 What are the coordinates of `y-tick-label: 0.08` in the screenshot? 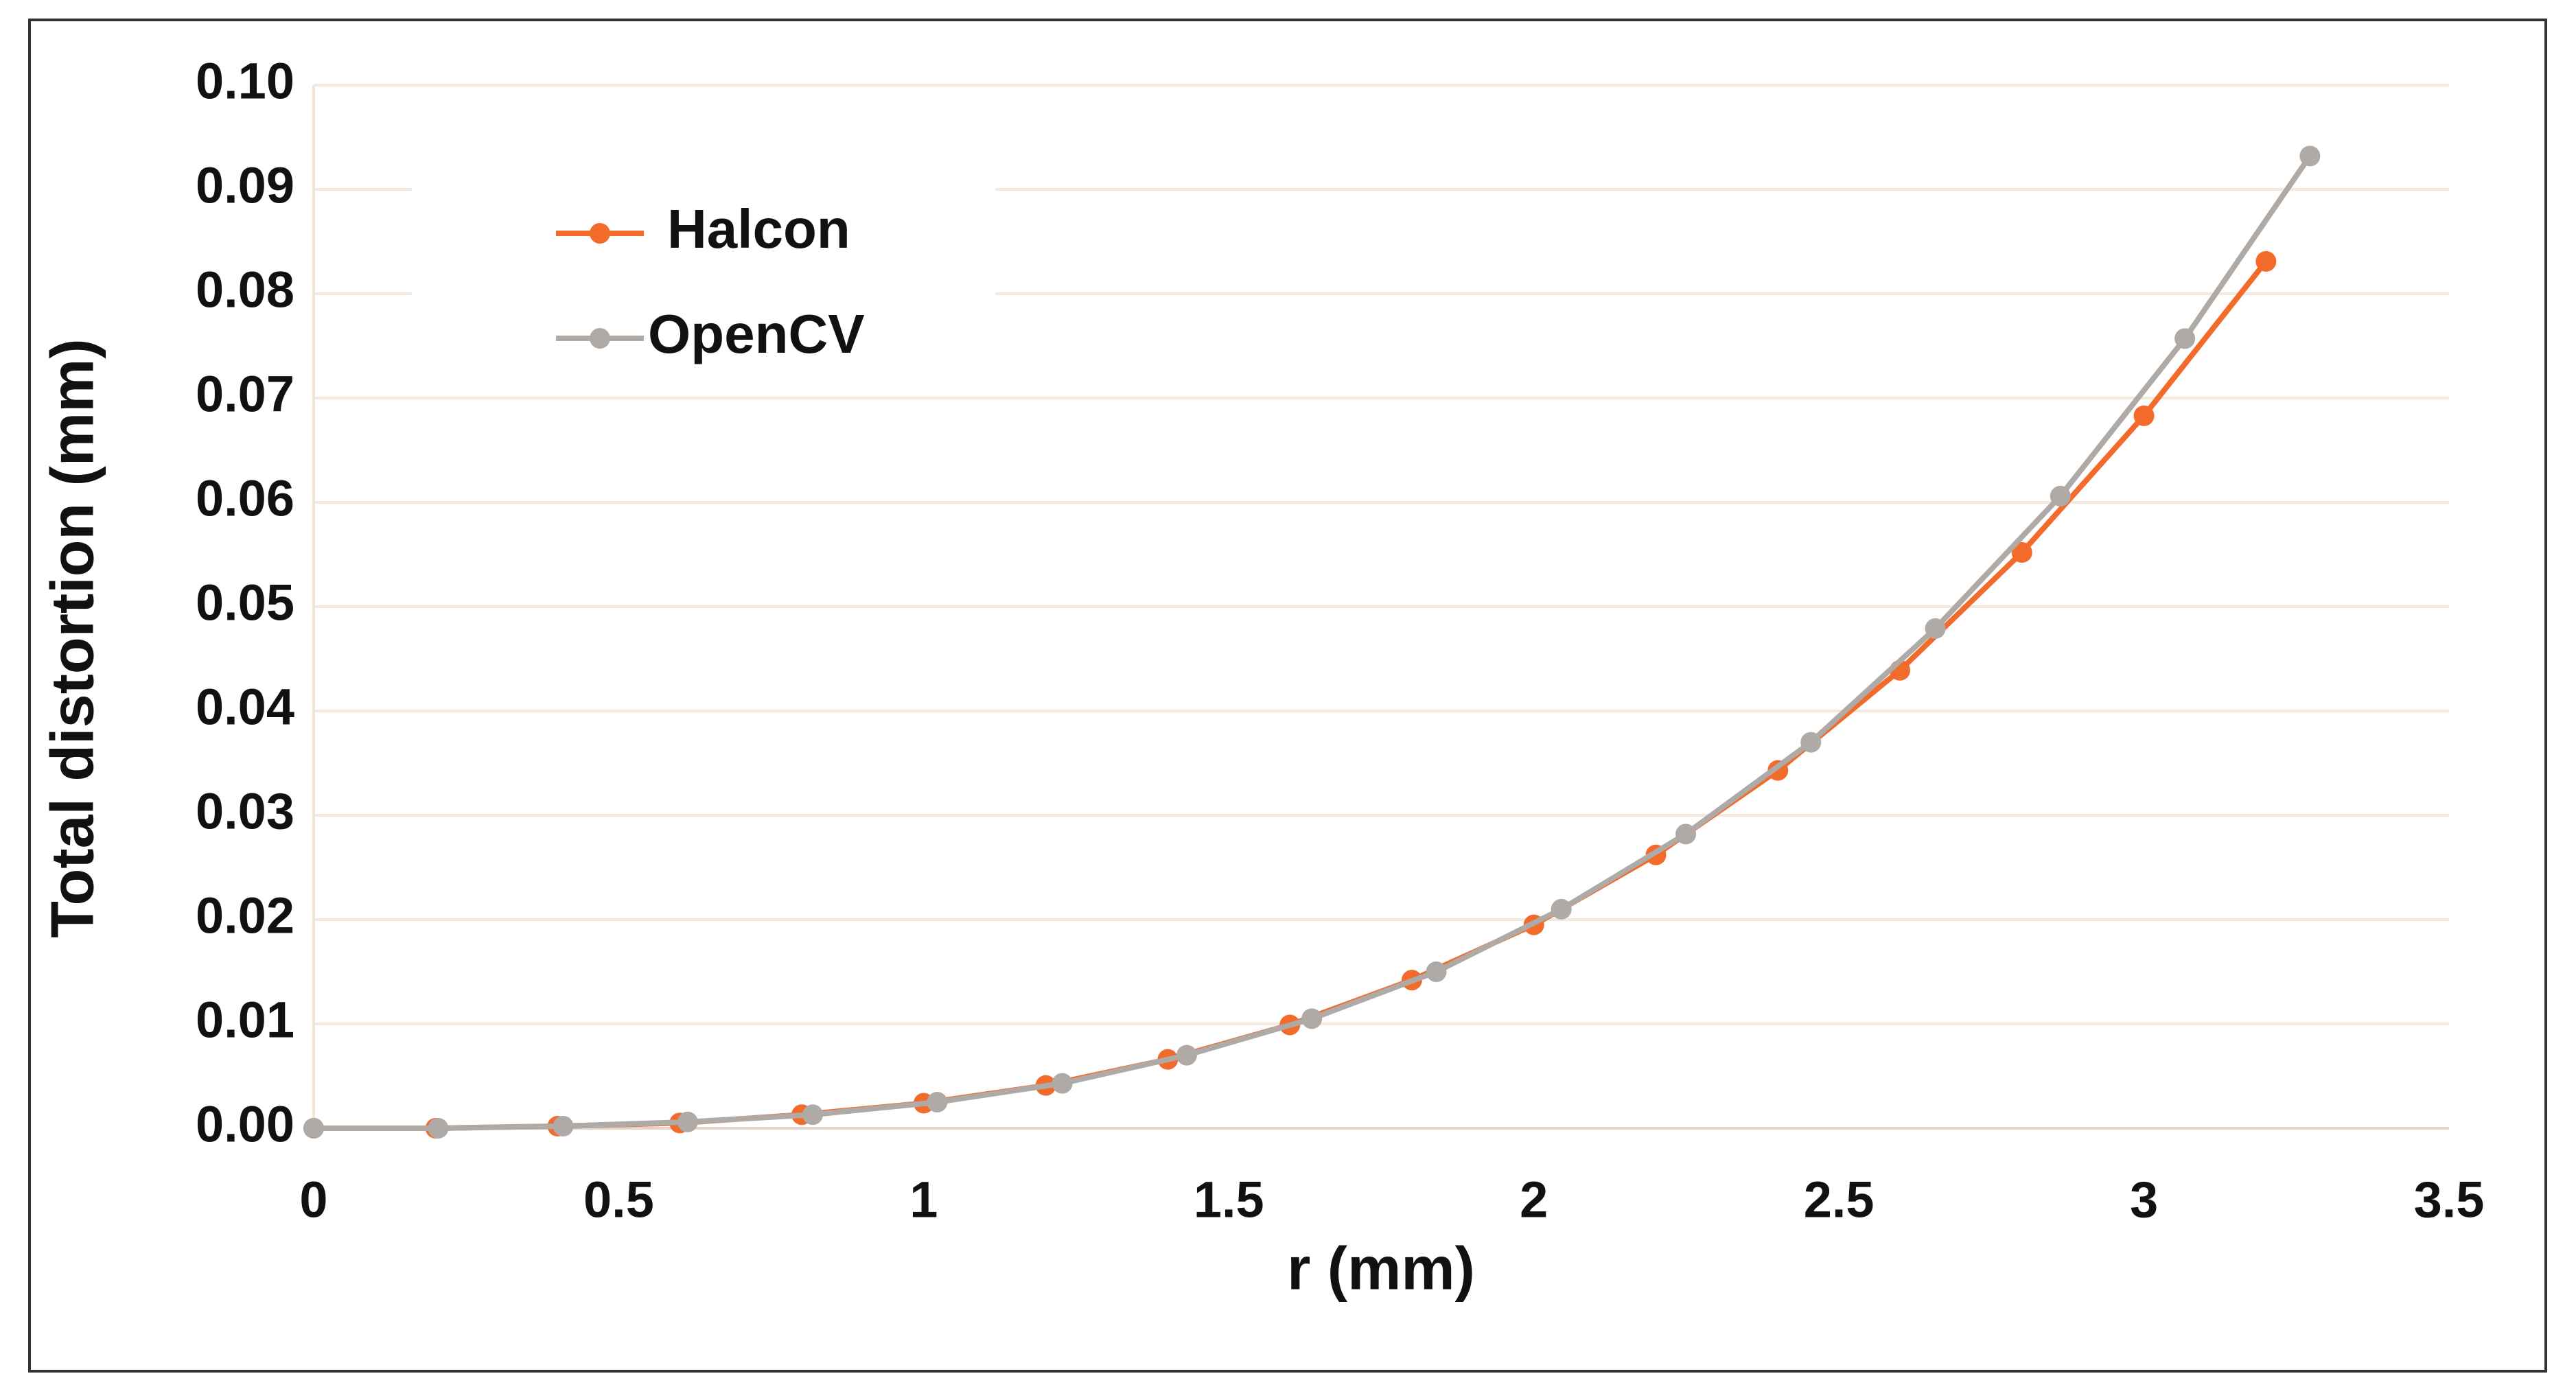 It's located at (245, 289).